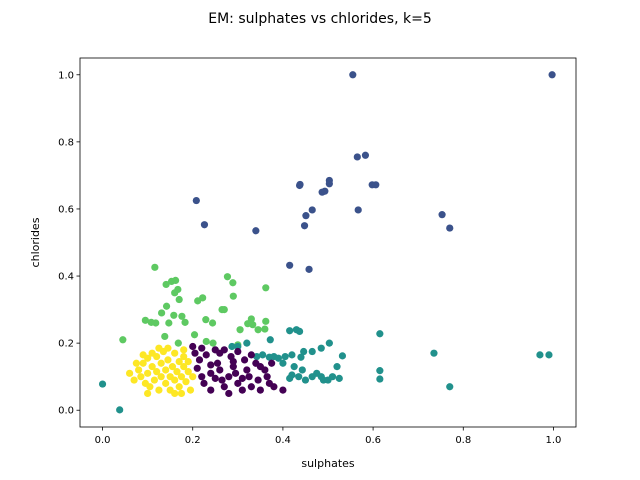  What do you see at coordinates (66, 209) in the screenshot?
I see `y-tick-label: 0.6` at bounding box center [66, 209].